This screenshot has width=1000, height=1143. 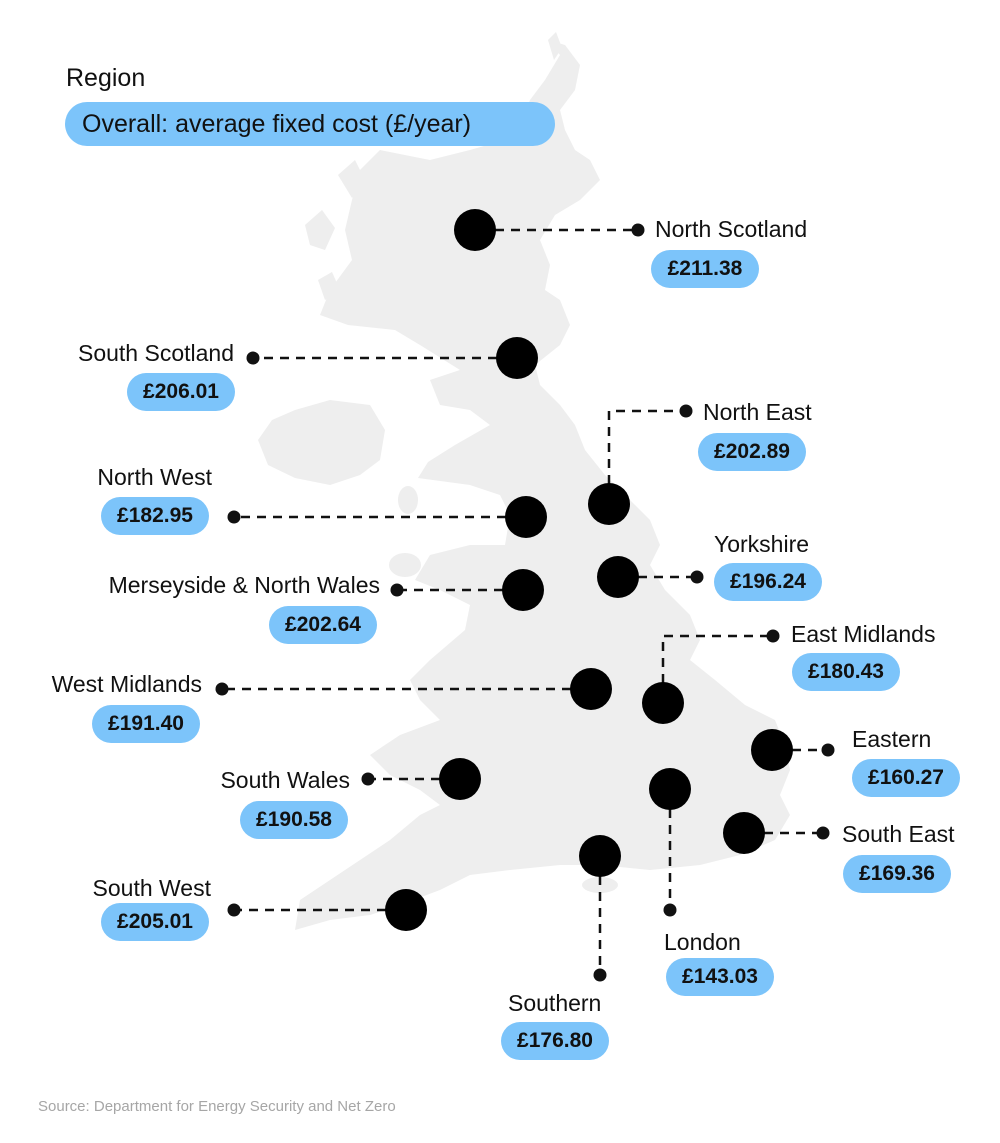 What do you see at coordinates (720, 977) in the screenshot?
I see `london-value-badge: £143.03` at bounding box center [720, 977].